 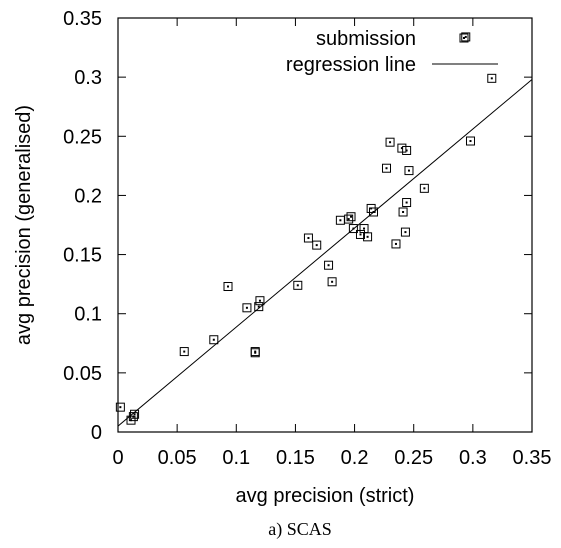 What do you see at coordinates (355, 458) in the screenshot?
I see `x-tick-label: 0.2` at bounding box center [355, 458].